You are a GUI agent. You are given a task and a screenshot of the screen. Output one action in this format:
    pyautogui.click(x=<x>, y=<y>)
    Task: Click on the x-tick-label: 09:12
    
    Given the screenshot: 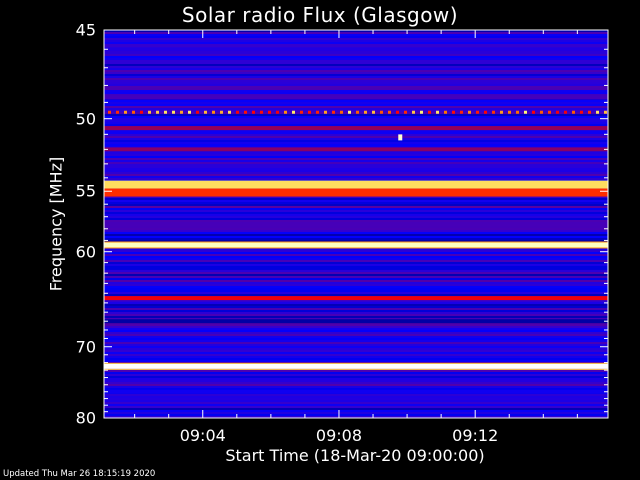 What is the action you would take?
    pyautogui.click(x=475, y=435)
    